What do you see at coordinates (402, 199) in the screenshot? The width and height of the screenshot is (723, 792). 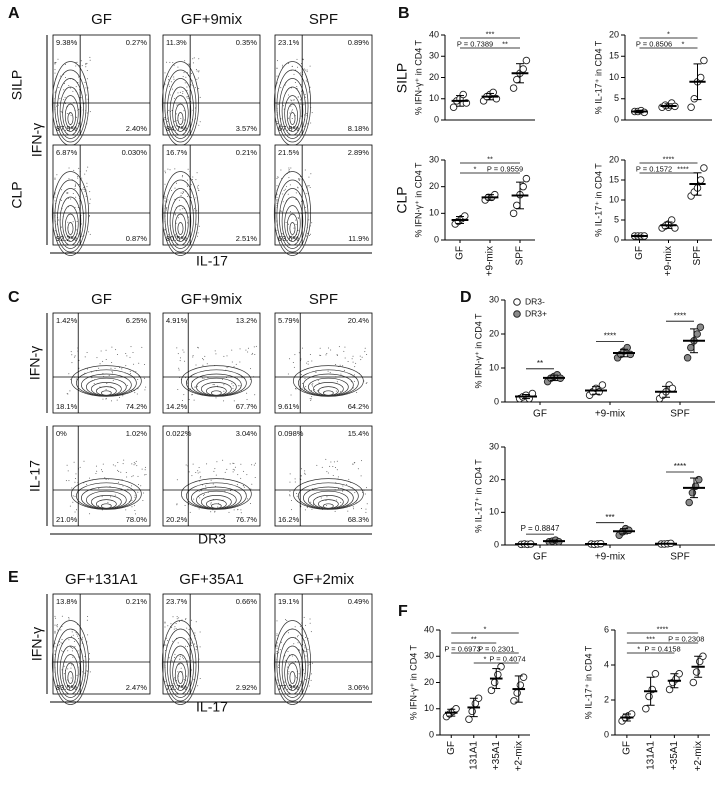 I see `row-label: CLP` at bounding box center [402, 199].